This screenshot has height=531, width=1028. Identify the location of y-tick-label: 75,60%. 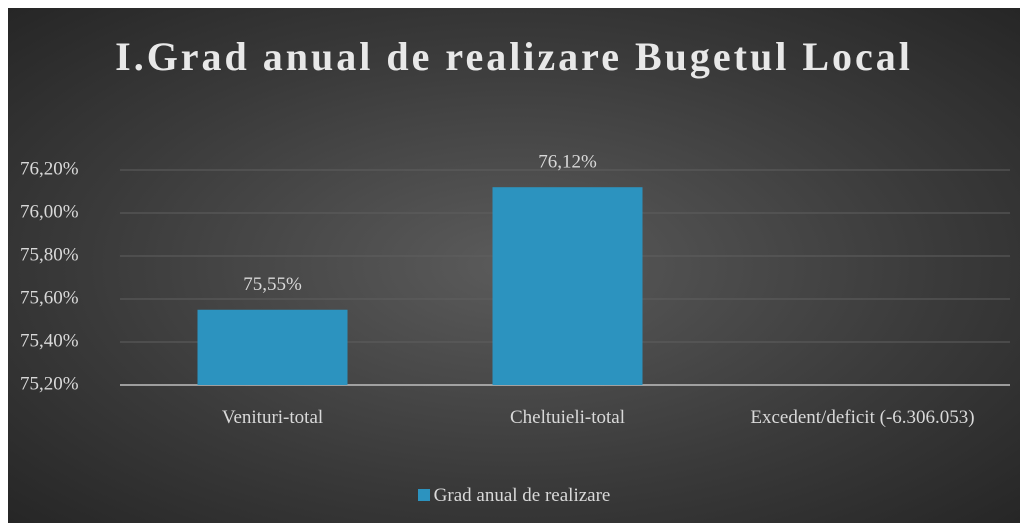
(49, 297).